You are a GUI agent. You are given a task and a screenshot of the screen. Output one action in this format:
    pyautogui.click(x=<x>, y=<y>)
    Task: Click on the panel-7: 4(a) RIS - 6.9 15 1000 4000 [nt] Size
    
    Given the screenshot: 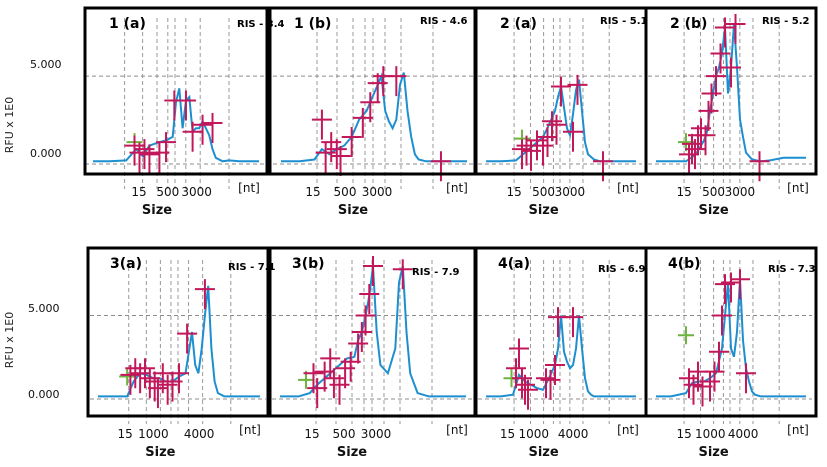 What is the action you would take?
    pyautogui.click(x=561, y=353)
    